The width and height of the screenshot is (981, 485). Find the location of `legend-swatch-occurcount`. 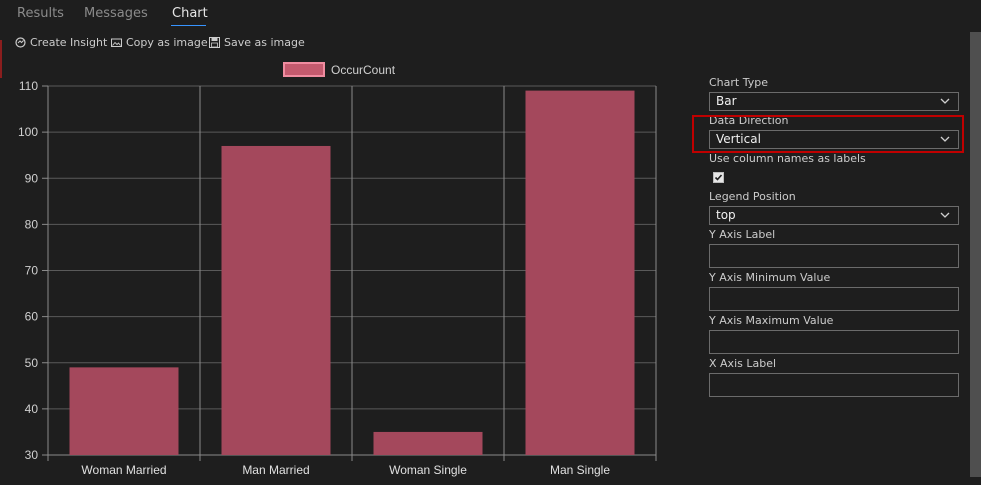

legend-swatch-occurcount is located at coordinates (304, 69).